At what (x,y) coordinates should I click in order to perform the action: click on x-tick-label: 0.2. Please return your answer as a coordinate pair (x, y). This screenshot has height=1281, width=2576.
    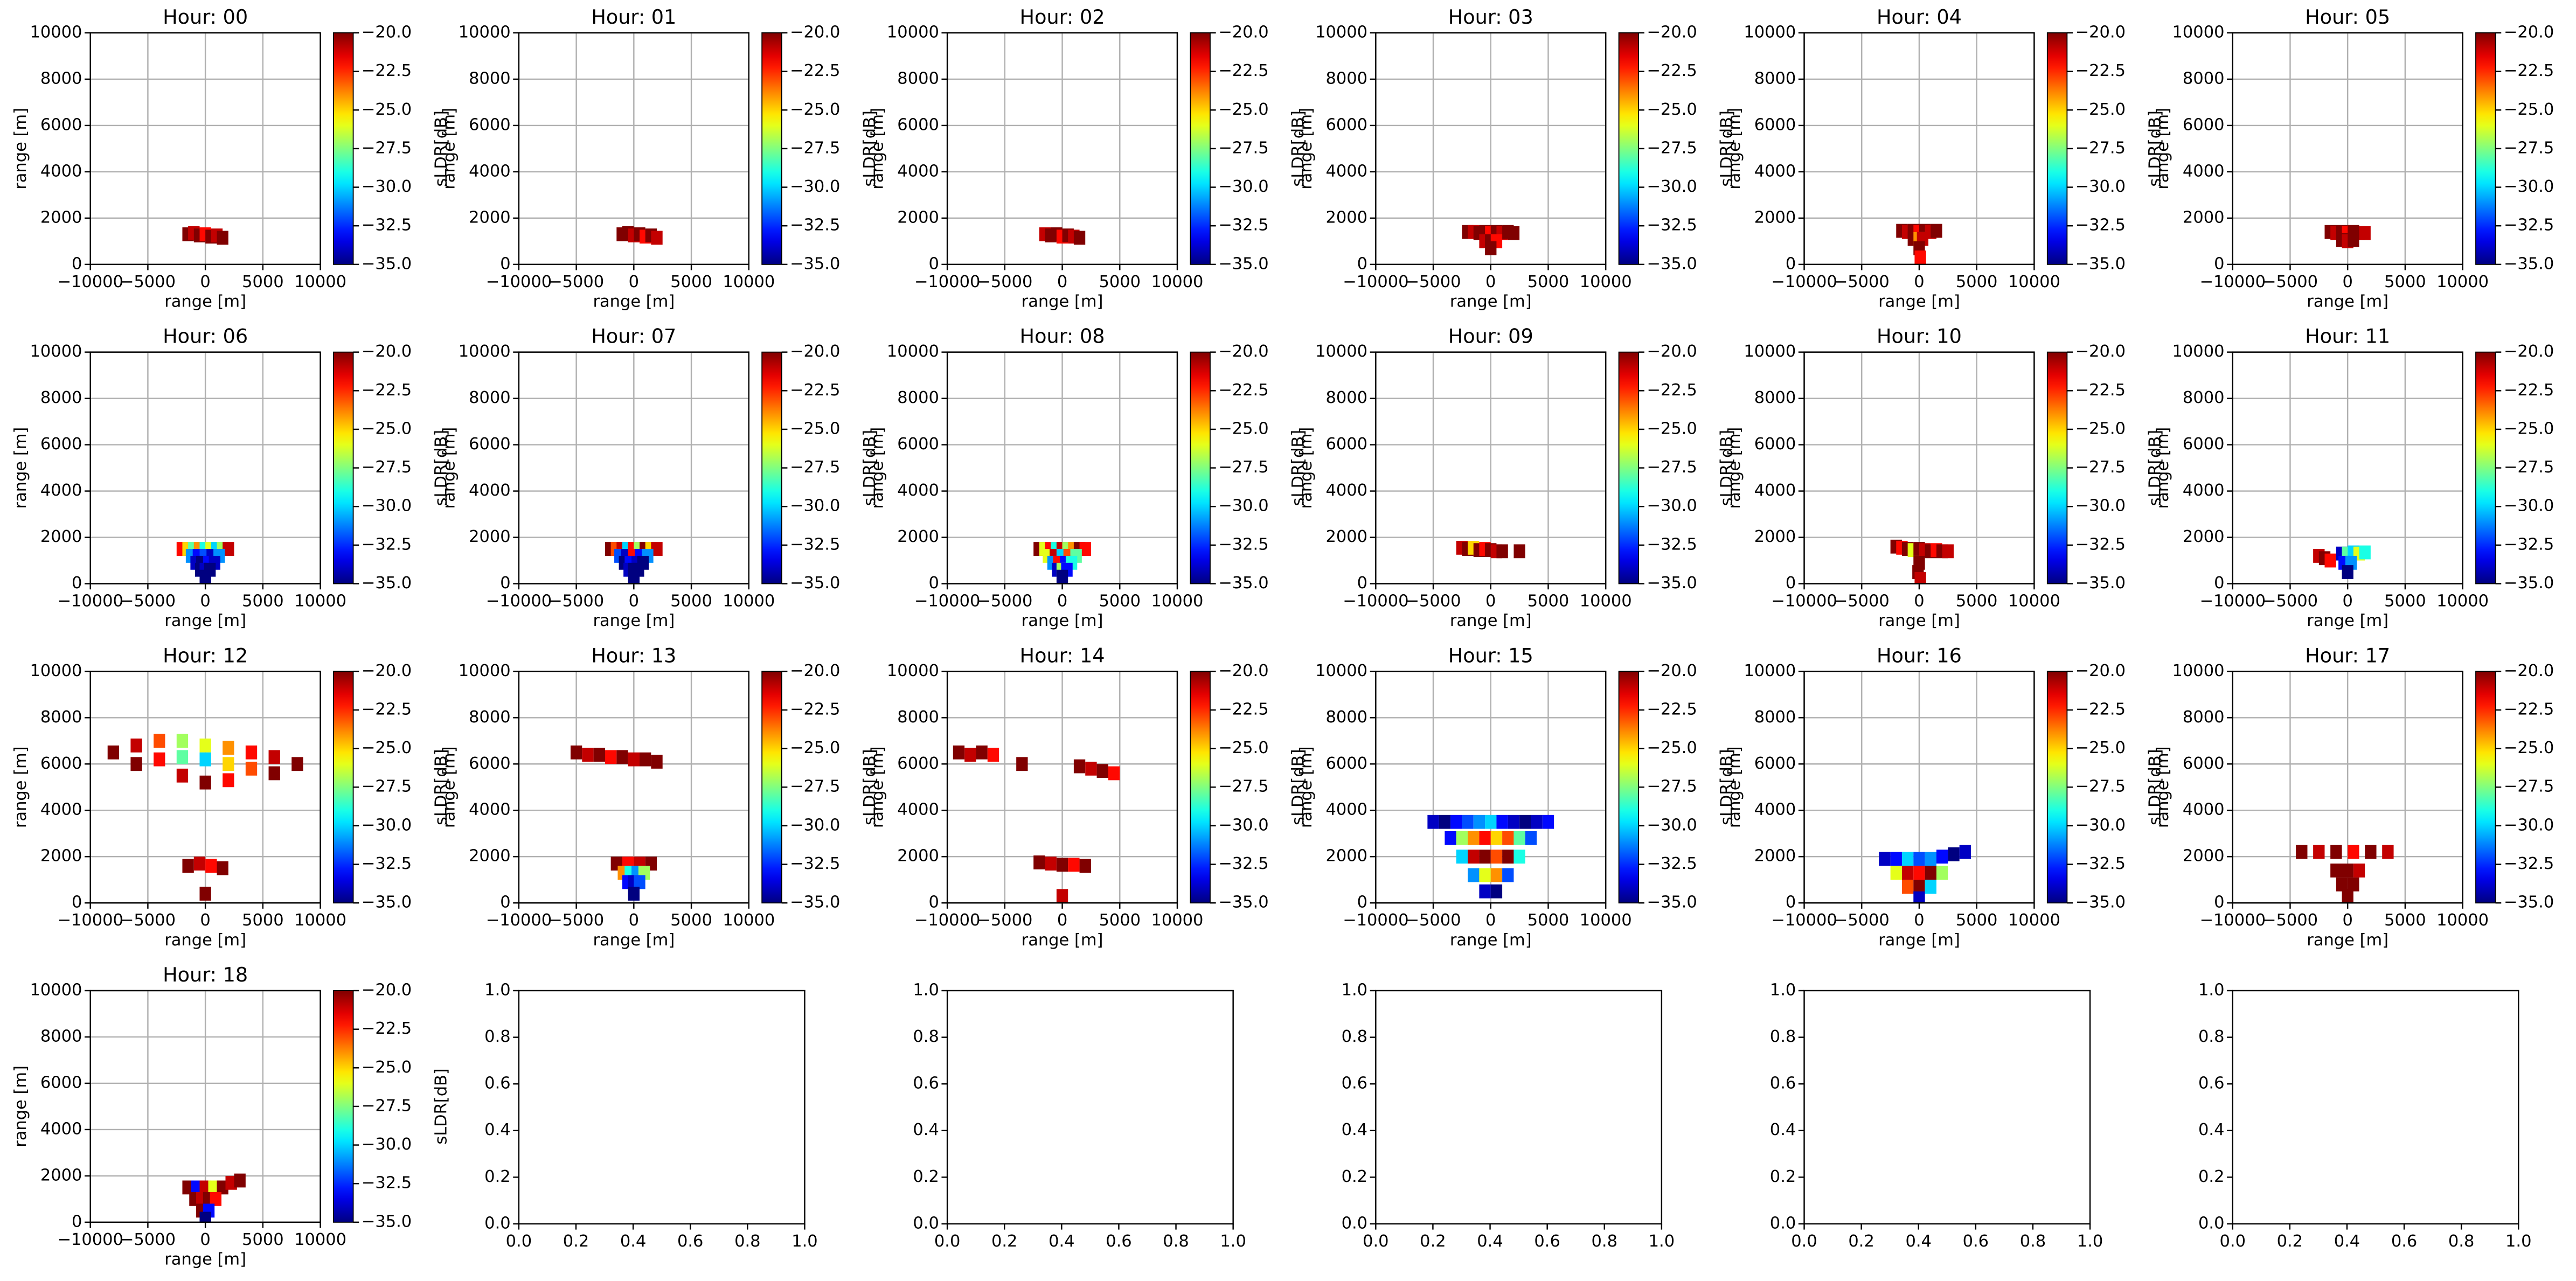
    Looking at the image, I should click on (1433, 1241).